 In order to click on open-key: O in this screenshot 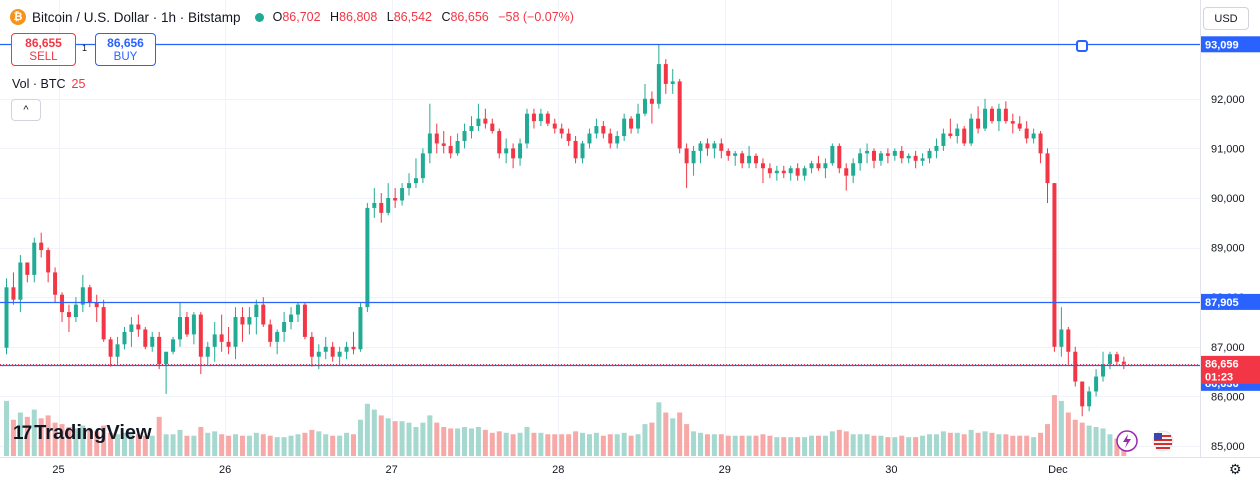, I will do `click(277, 17)`.